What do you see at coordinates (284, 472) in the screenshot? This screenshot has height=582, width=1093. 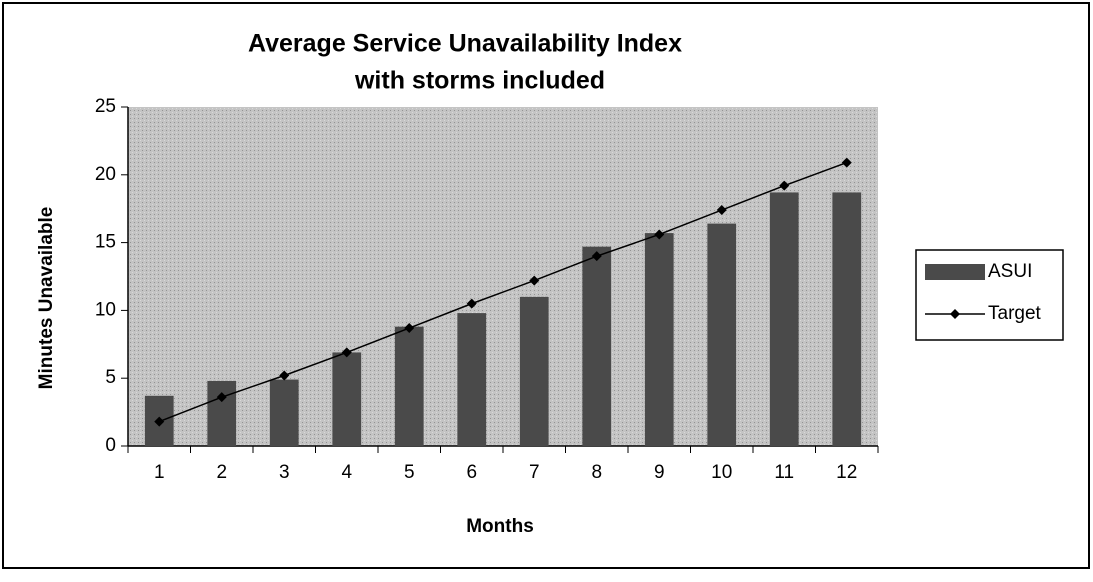 I see `x-tick-label: 3` at bounding box center [284, 472].